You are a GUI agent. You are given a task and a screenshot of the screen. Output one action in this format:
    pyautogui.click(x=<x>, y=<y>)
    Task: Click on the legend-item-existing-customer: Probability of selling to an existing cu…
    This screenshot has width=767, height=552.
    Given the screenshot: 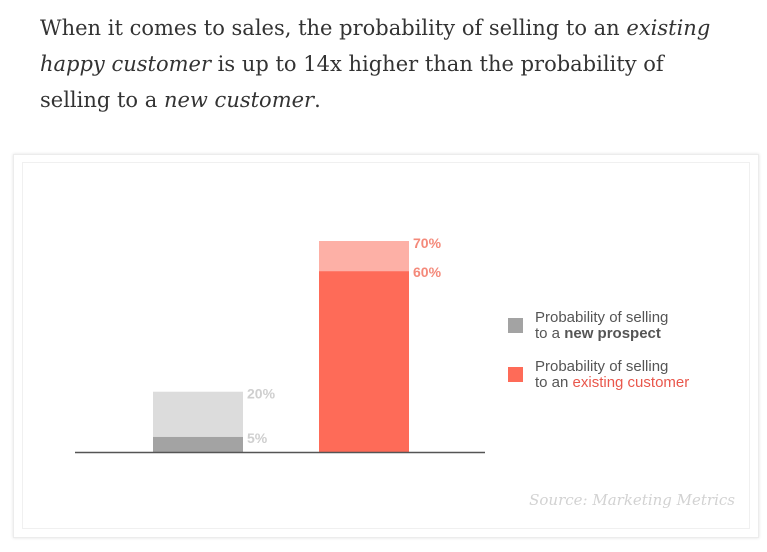 What is the action you would take?
    pyautogui.click(x=598, y=375)
    